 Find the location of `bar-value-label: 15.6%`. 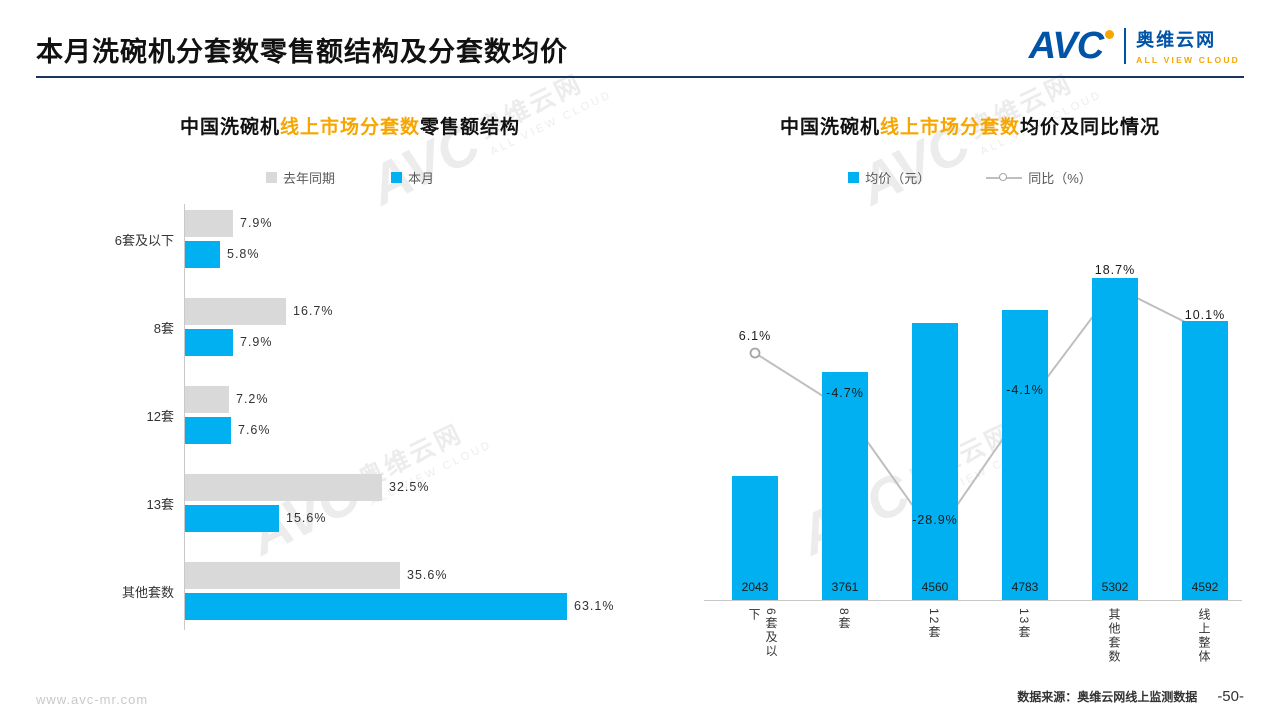

bar-value-label: 15.6% is located at coordinates (306, 518).